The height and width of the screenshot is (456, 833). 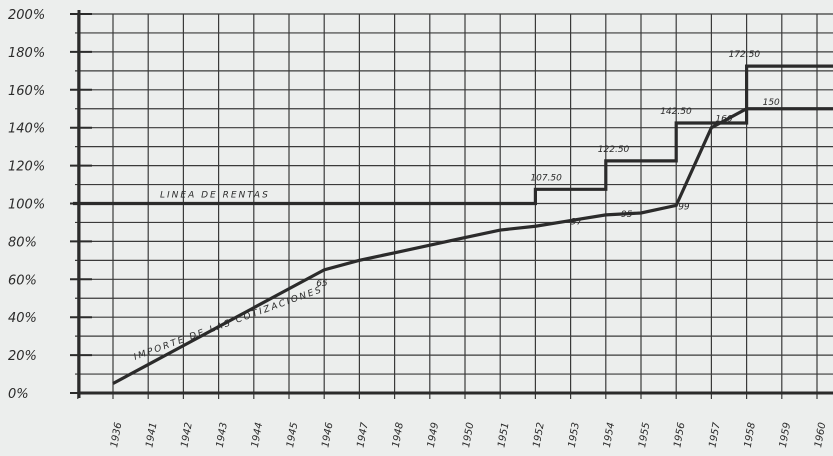 I want to click on x-tick-label: 1949, so click(x=433, y=435).